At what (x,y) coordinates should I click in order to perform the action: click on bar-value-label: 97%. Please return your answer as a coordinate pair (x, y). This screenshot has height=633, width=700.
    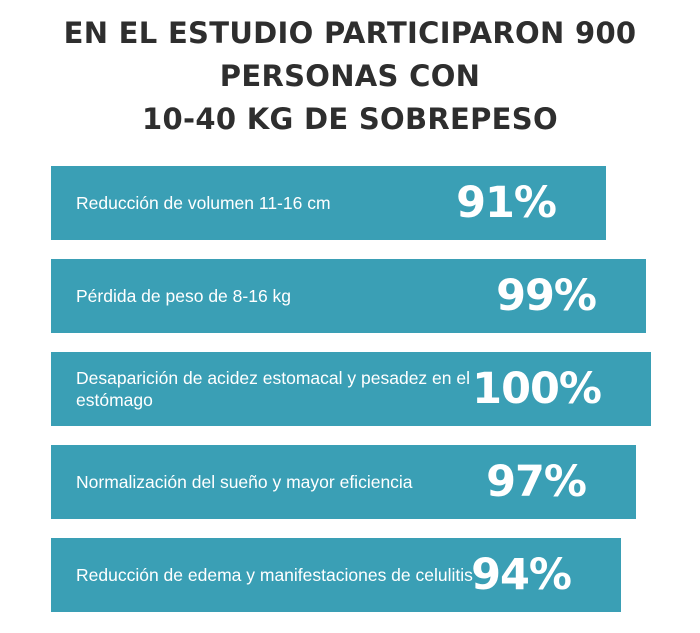
    Looking at the image, I should click on (536, 482).